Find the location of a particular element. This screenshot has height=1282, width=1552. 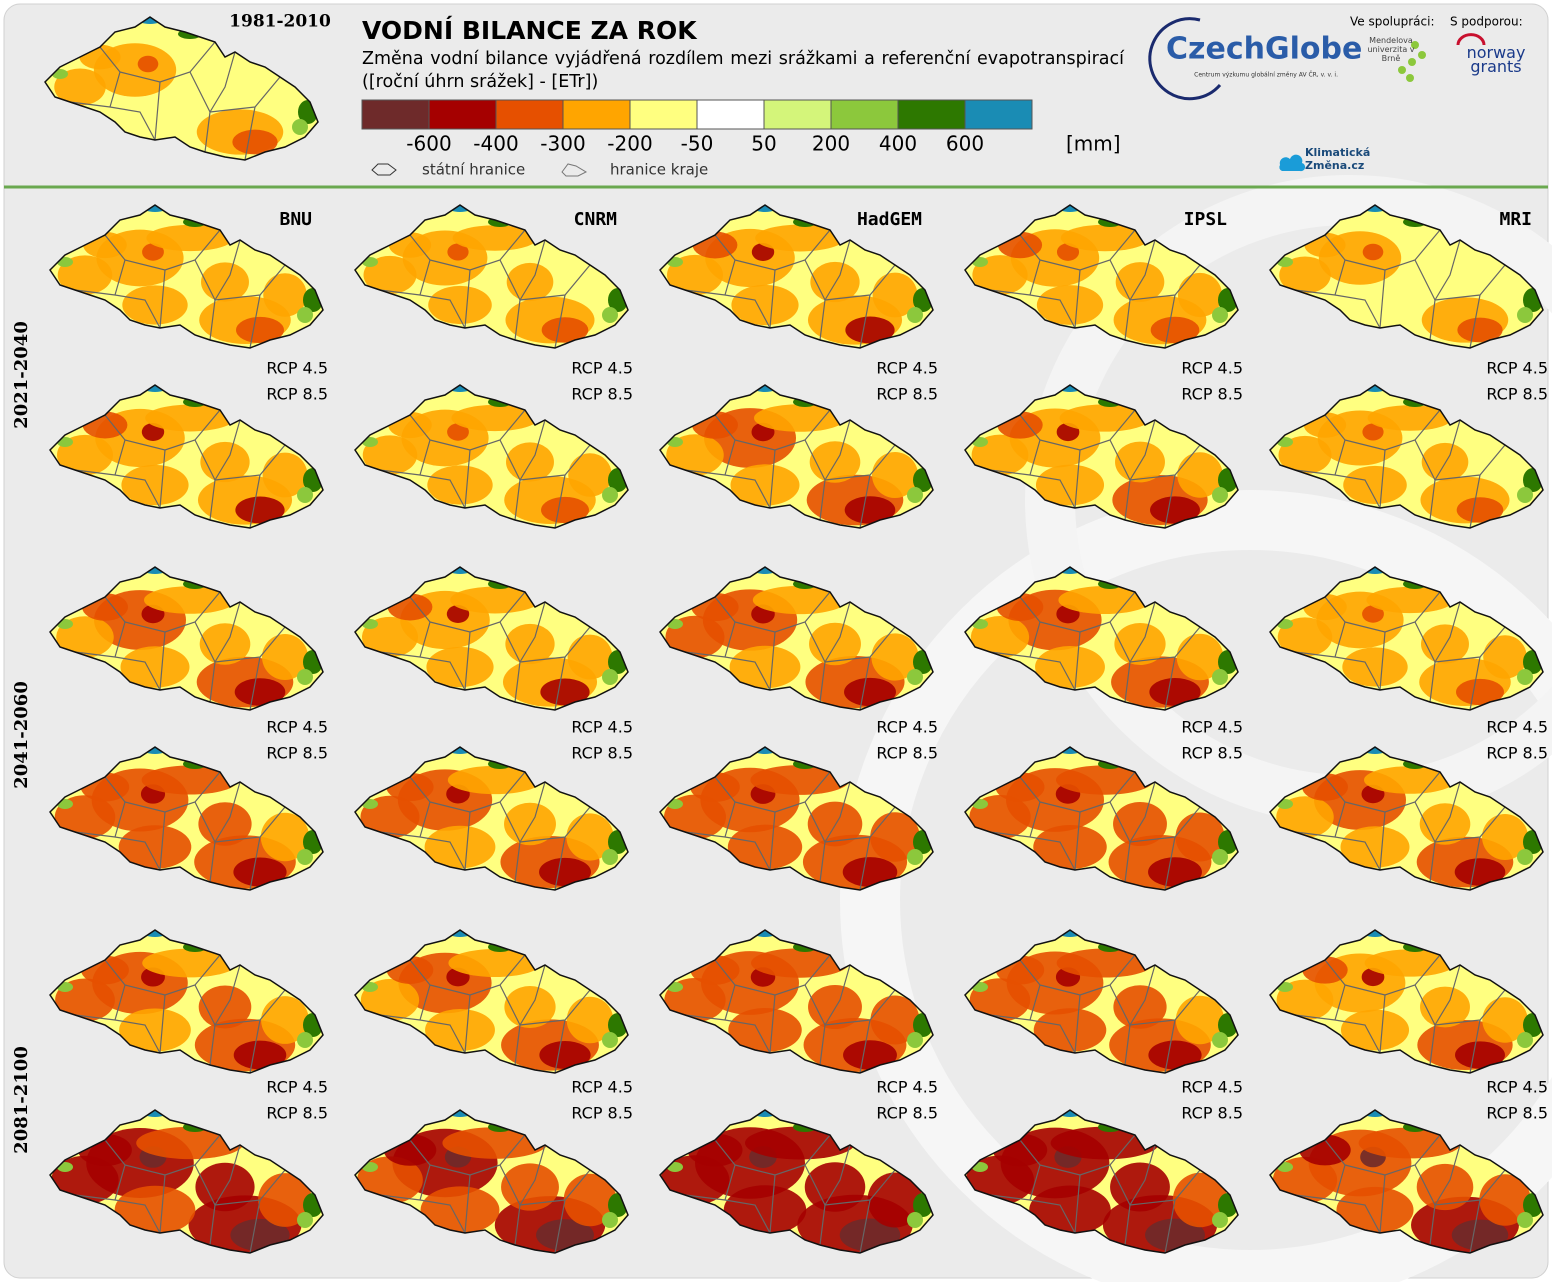

state-border-icon is located at coordinates (384, 169).